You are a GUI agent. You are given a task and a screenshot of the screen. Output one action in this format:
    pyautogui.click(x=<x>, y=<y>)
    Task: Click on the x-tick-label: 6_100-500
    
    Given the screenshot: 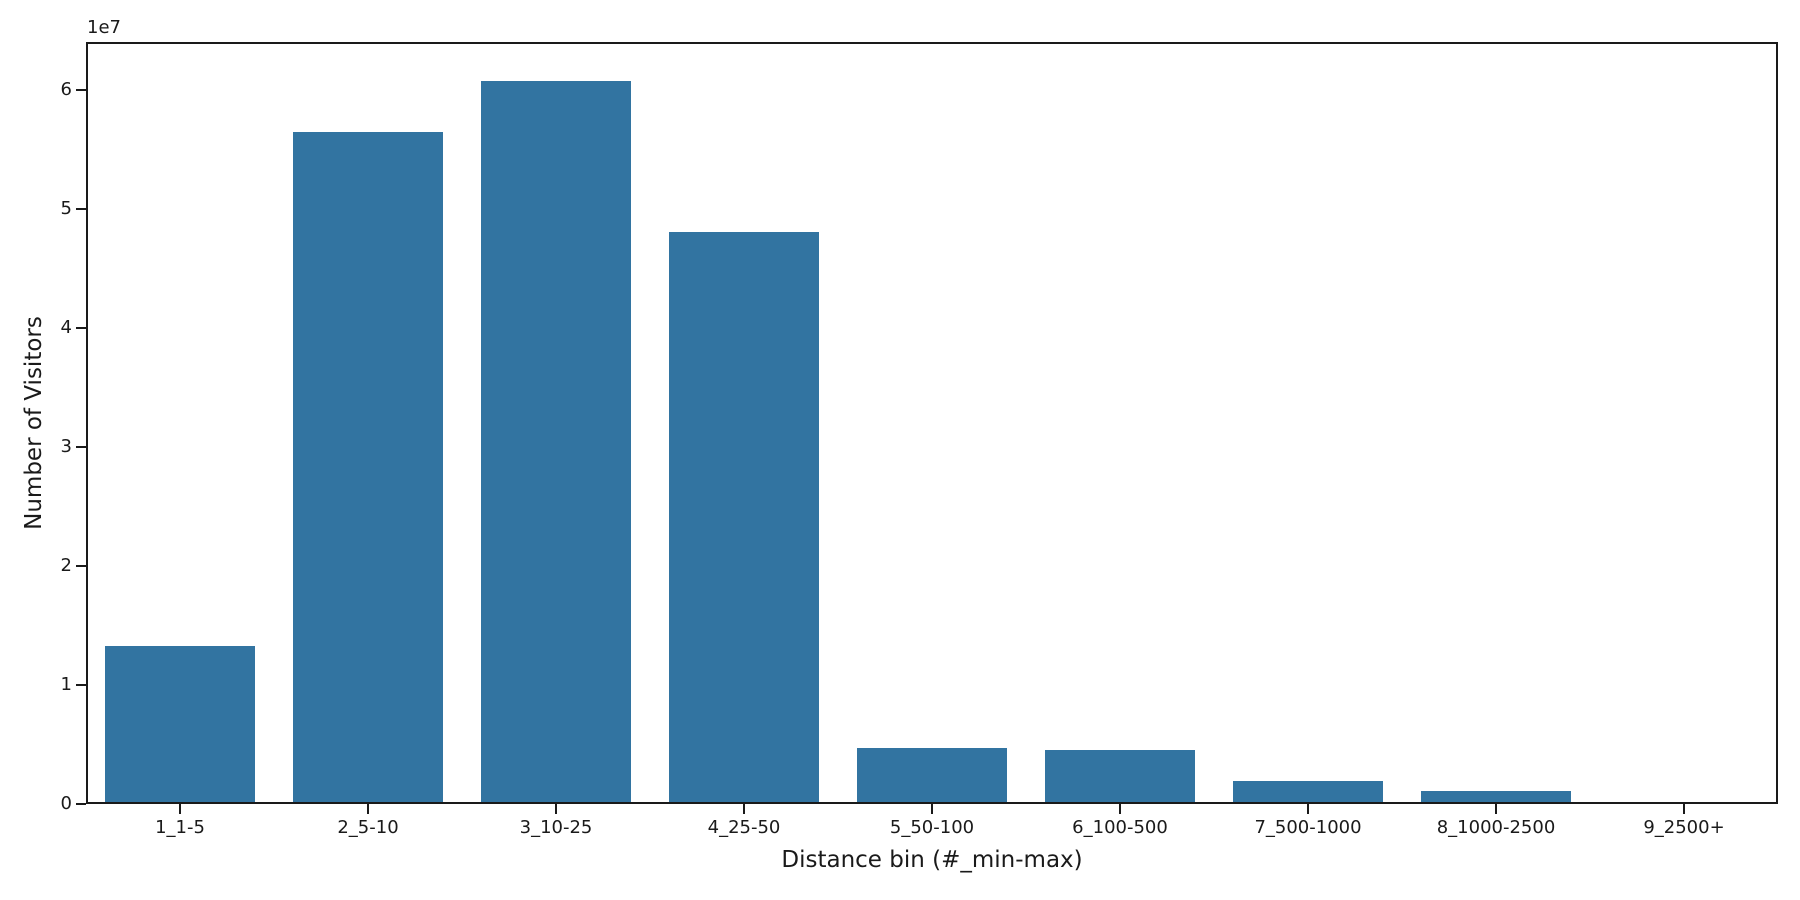 What is the action you would take?
    pyautogui.click(x=1120, y=827)
    